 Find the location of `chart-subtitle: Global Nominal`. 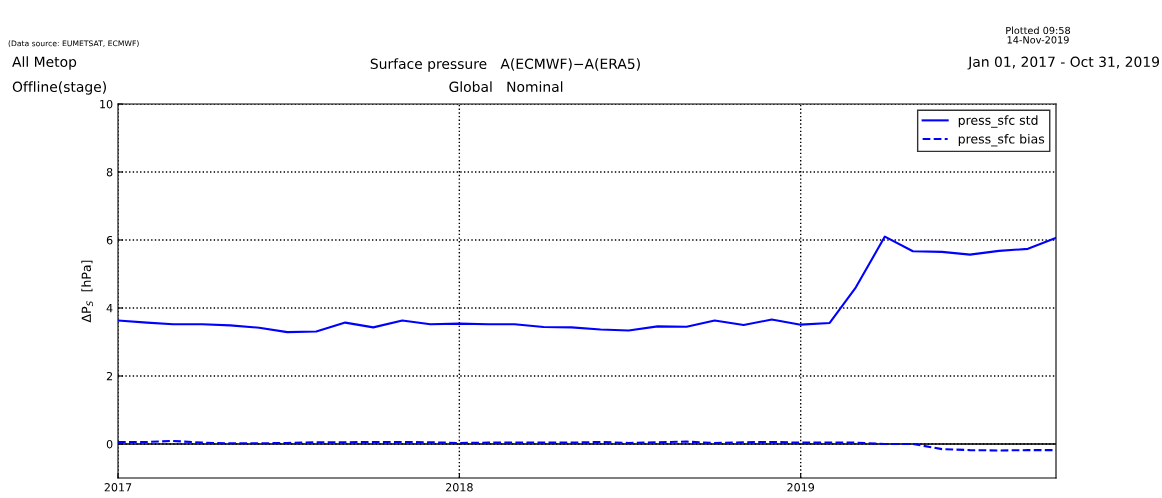

chart-subtitle: Global Nominal is located at coordinates (506, 87).